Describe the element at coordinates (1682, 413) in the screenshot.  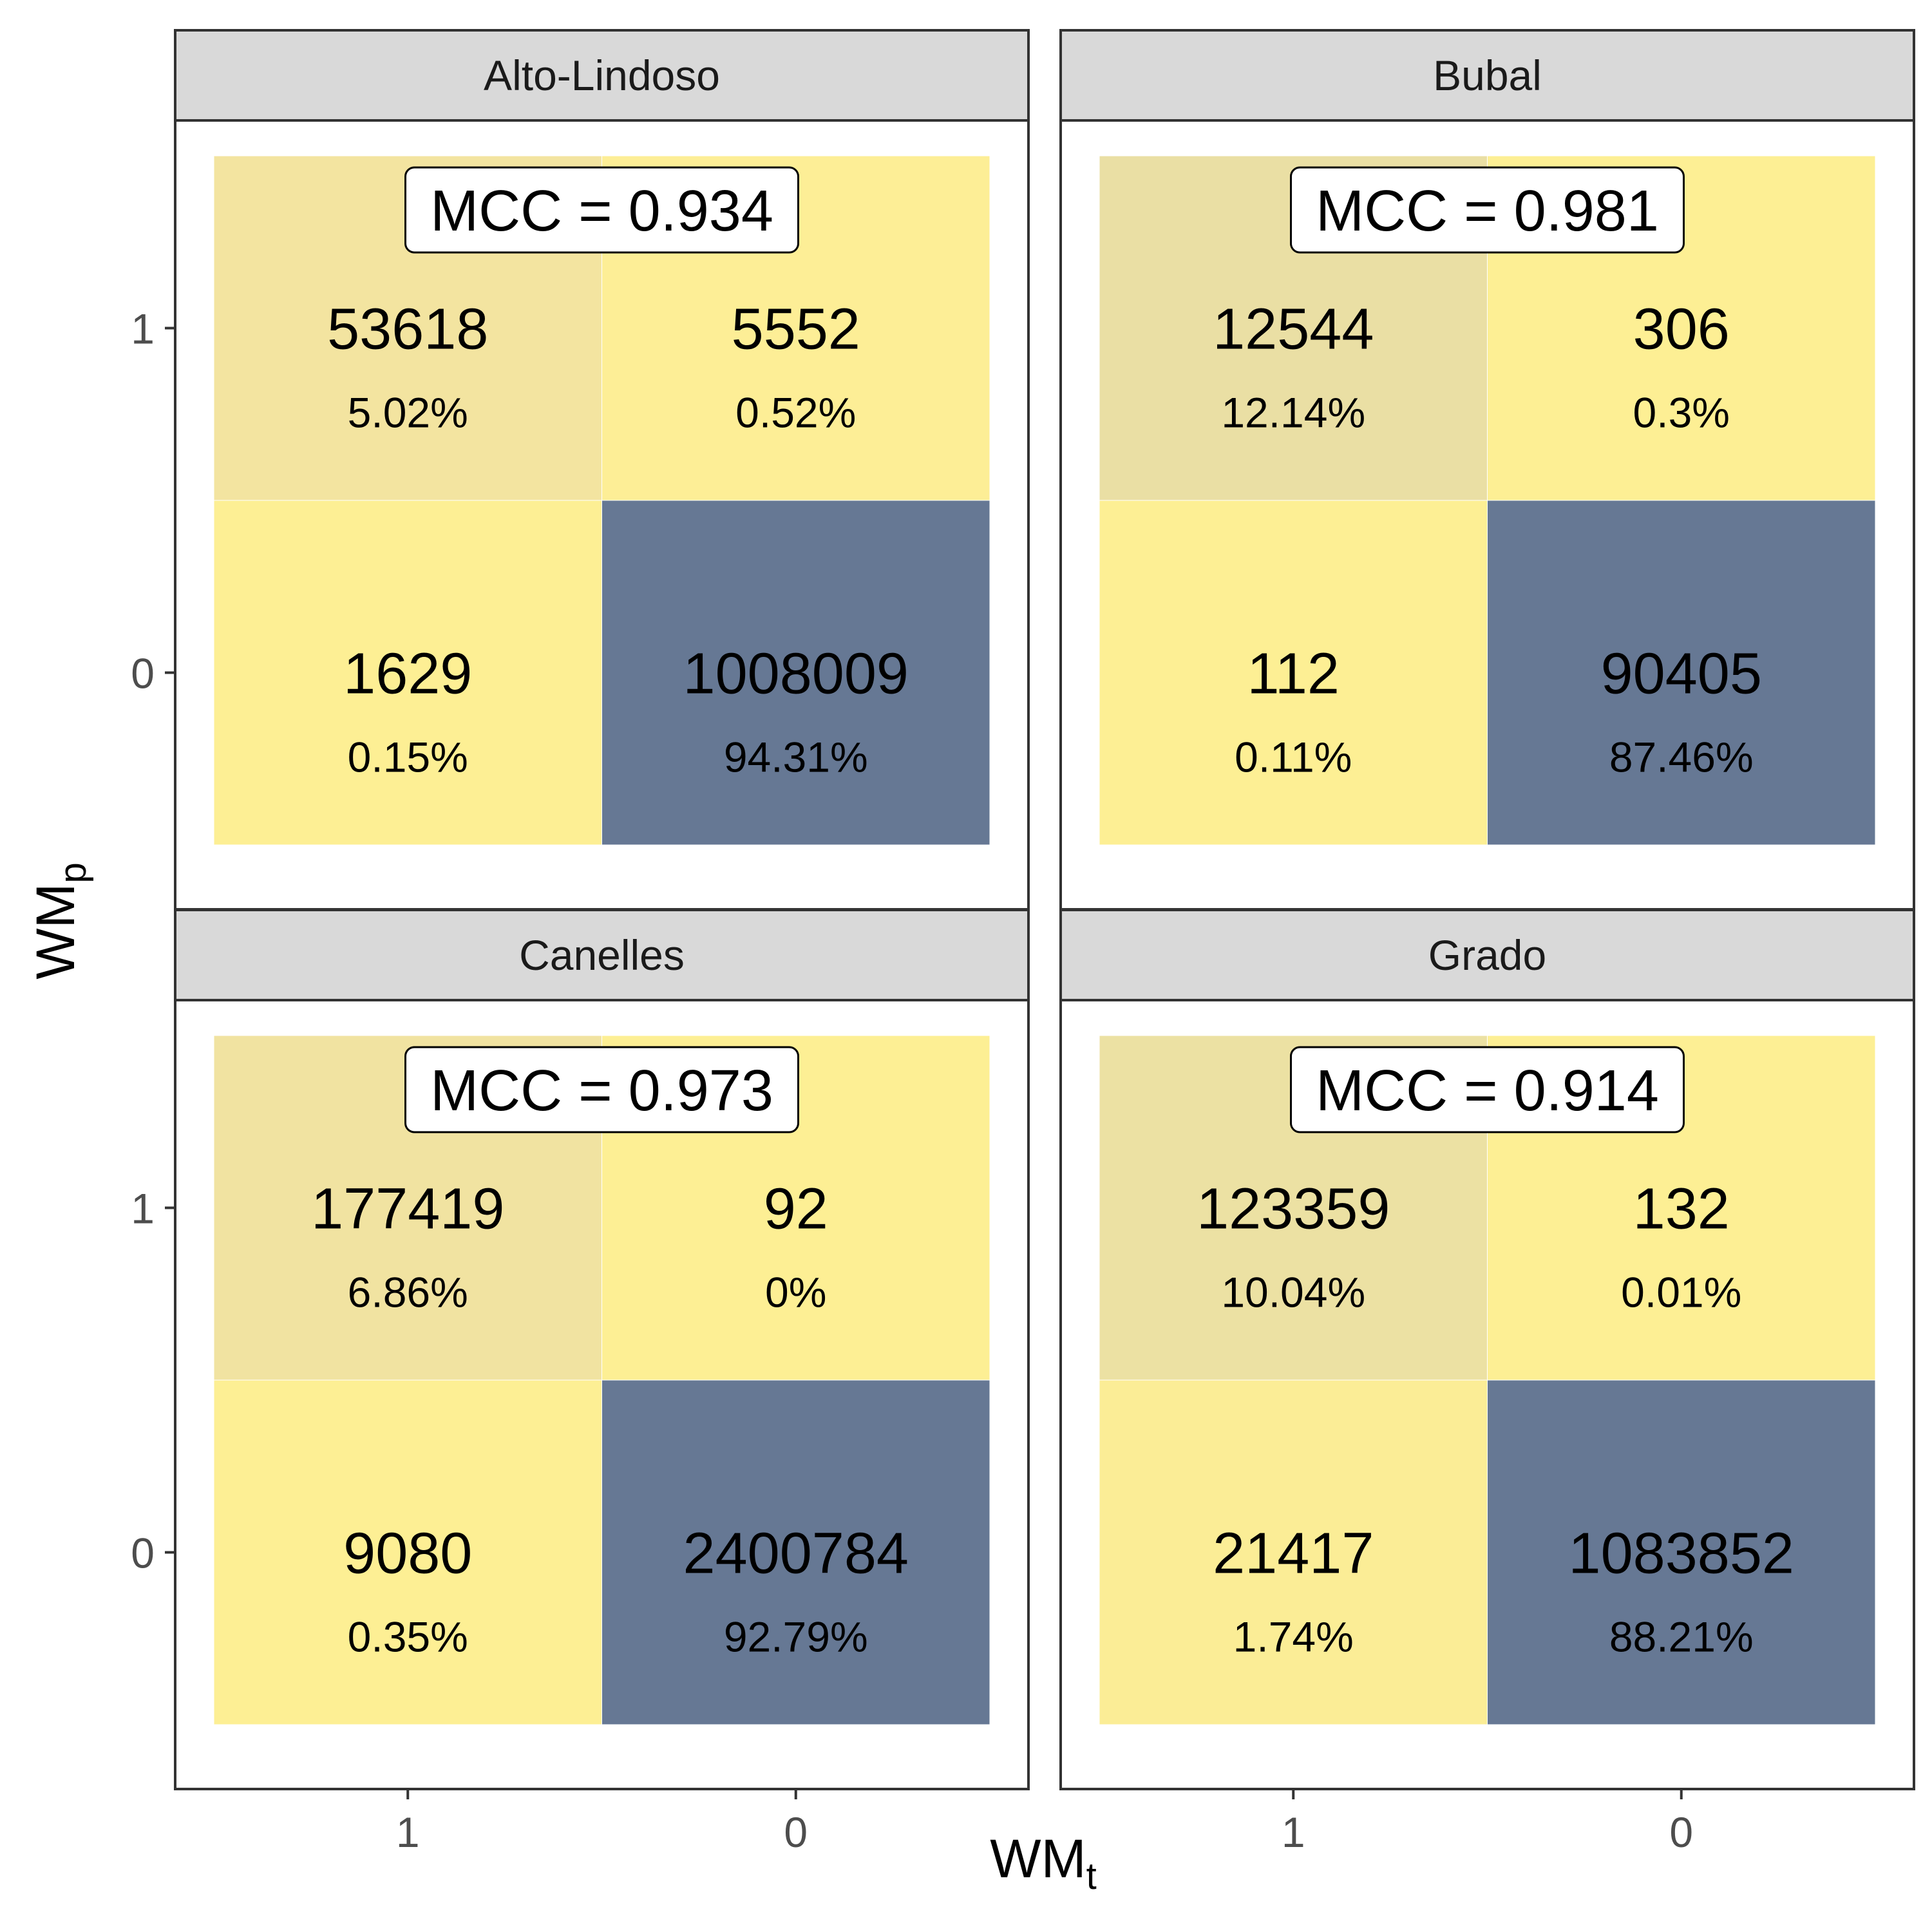
I see `cell-percent-label: 0.3%` at that location.